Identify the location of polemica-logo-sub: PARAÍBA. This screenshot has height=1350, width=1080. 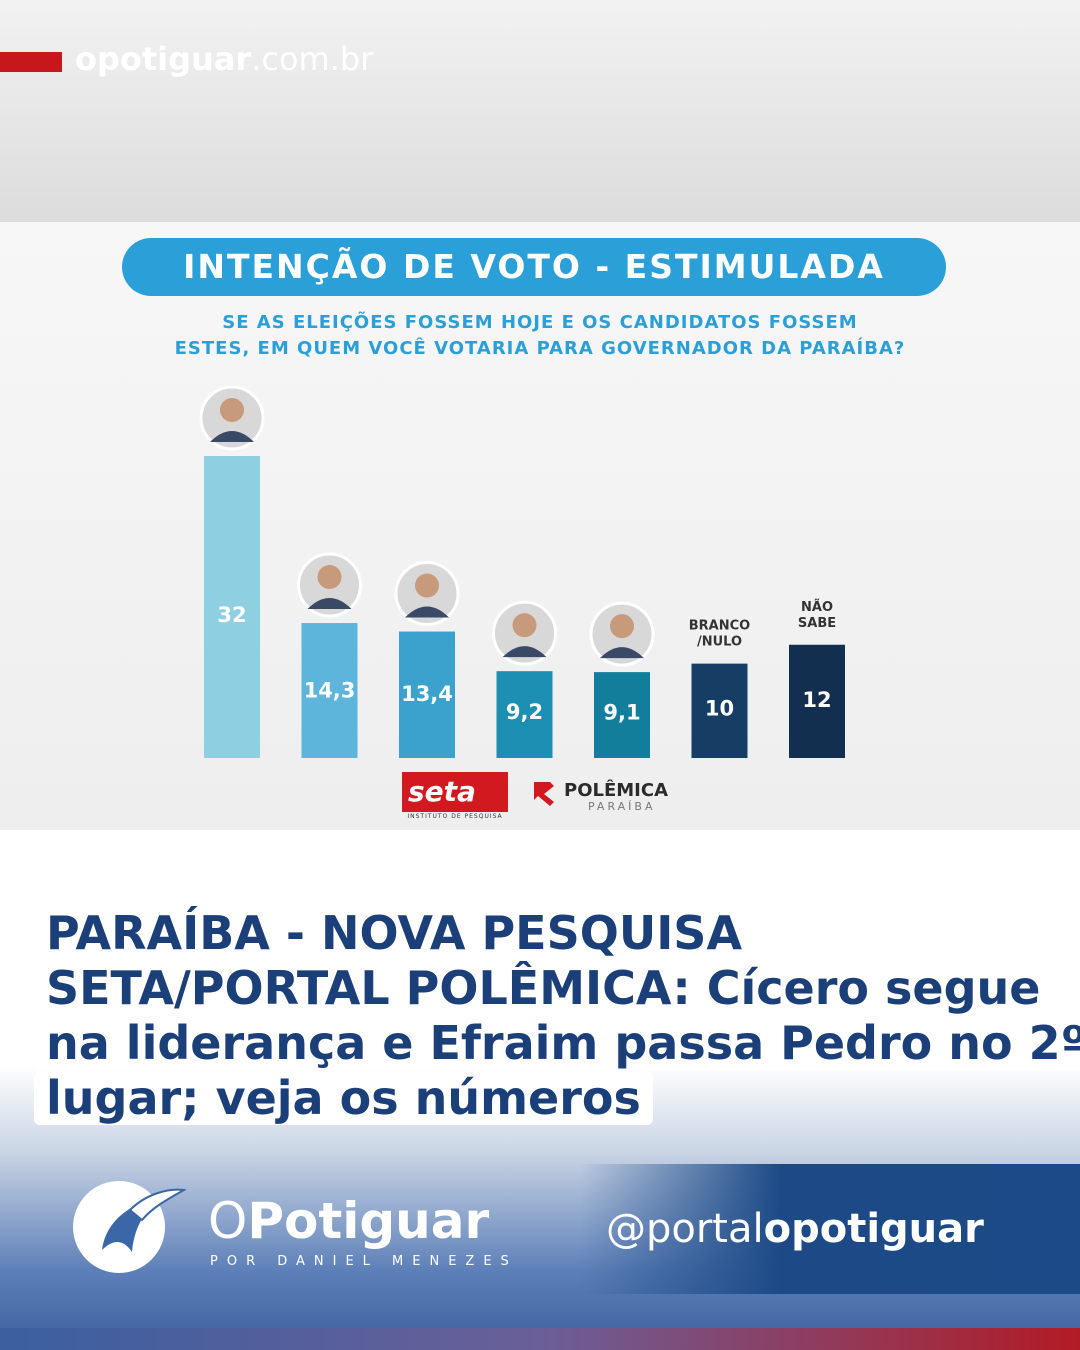
(622, 806).